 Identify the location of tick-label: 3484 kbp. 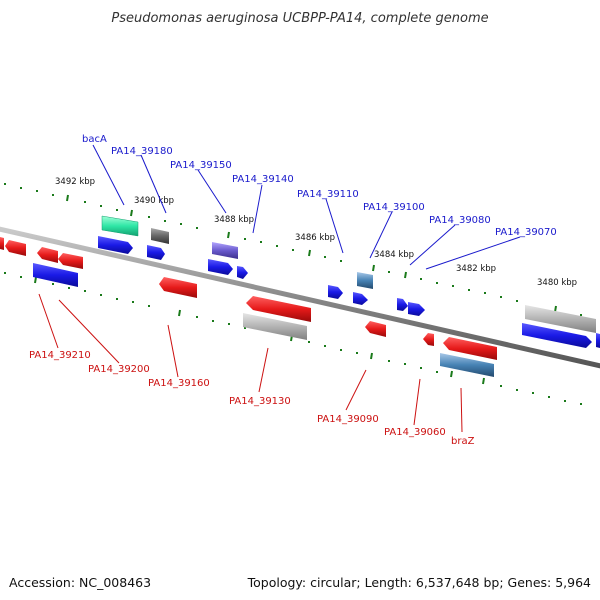
(394, 255).